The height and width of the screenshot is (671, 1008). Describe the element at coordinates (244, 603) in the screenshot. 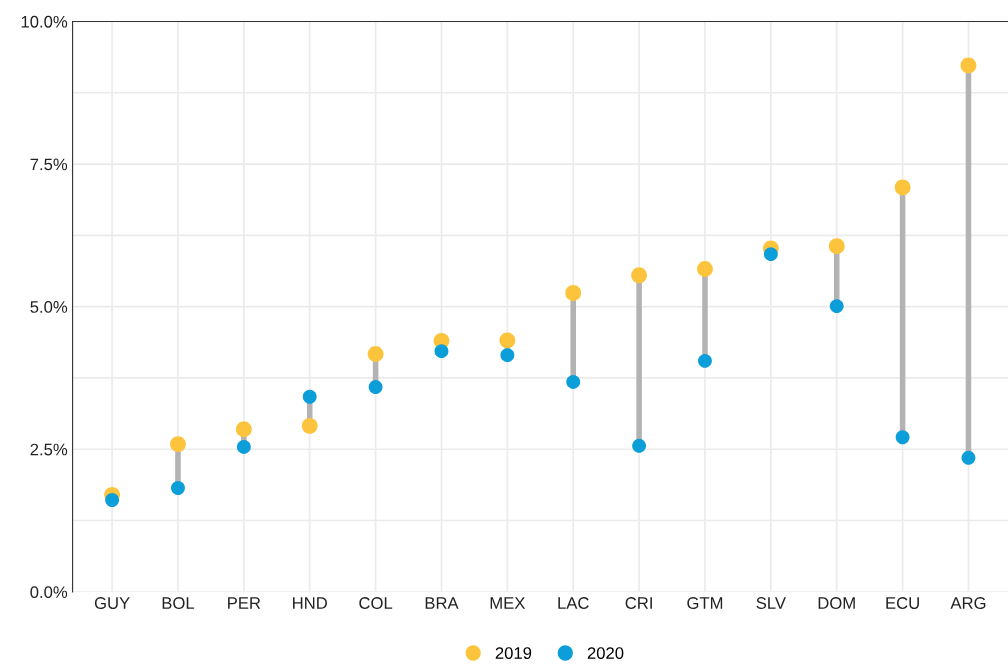

I see `x-tick-label: PER` at that location.